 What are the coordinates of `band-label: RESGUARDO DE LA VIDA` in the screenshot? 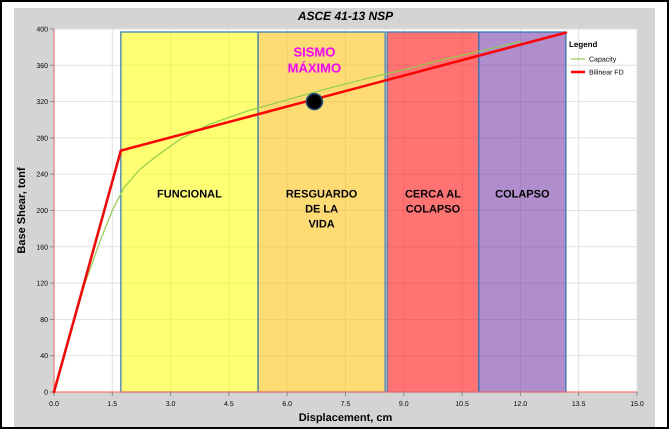 It's located at (322, 209).